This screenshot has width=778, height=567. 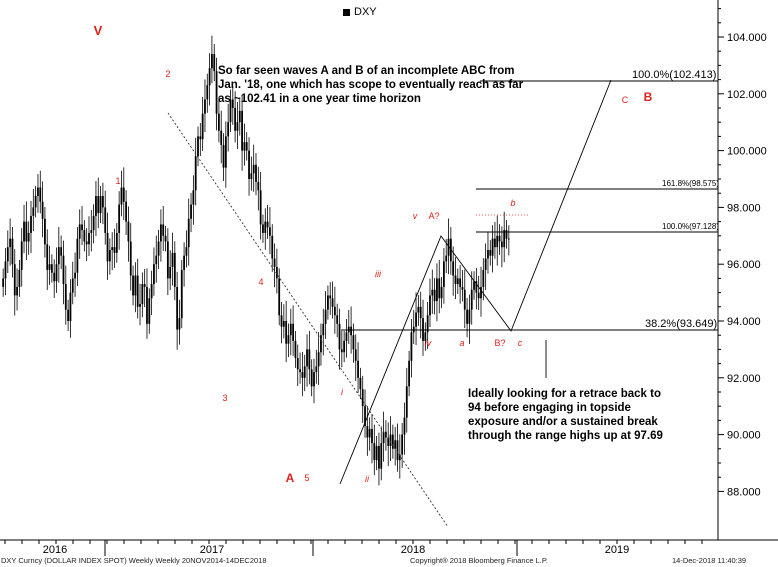 What do you see at coordinates (428, 343) in the screenshot?
I see `wave-label: iv` at bounding box center [428, 343].